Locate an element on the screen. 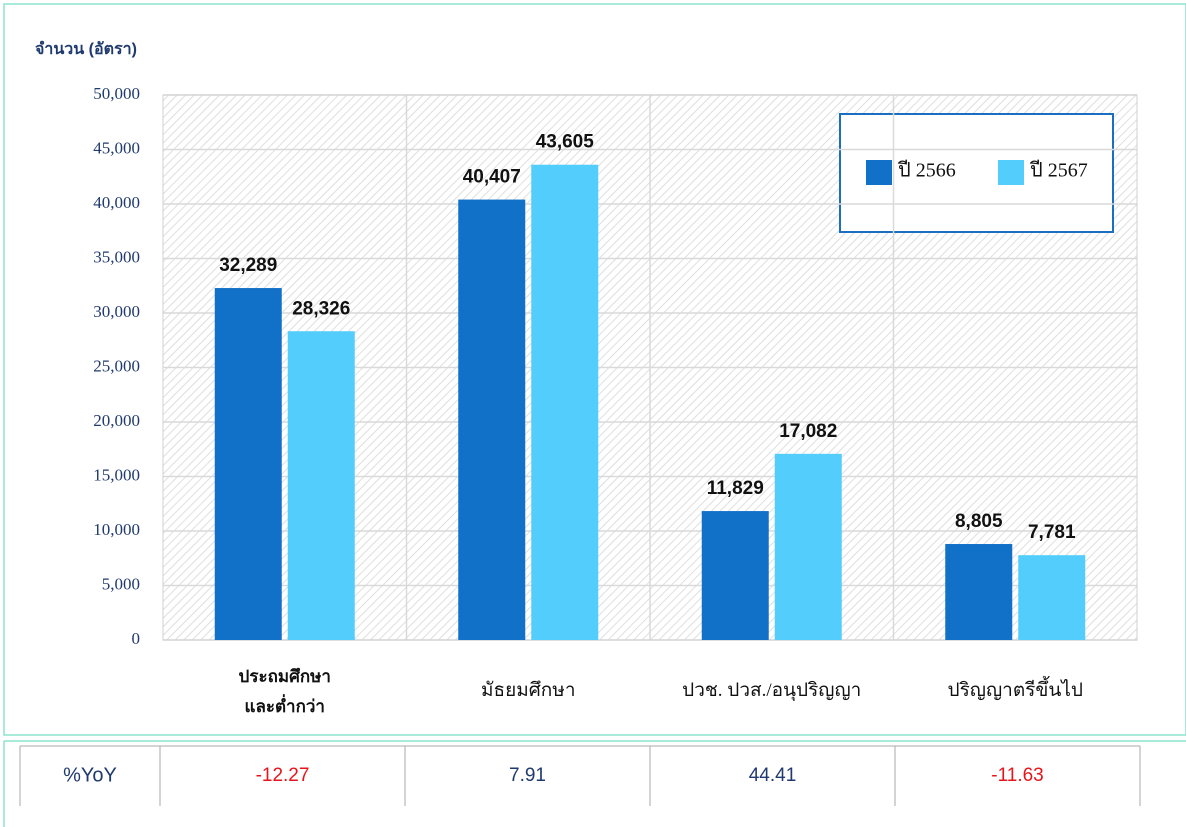 The height and width of the screenshot is (827, 1186). x-tick-label: มัธยมศึกษา is located at coordinates (528, 690).